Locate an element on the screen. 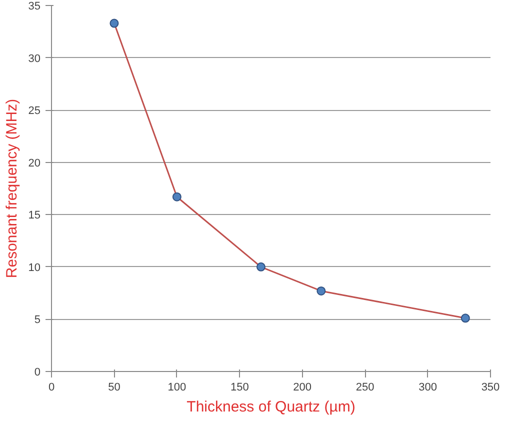 The height and width of the screenshot is (424, 516). y-tick-label: 20 is located at coordinates (34, 163).